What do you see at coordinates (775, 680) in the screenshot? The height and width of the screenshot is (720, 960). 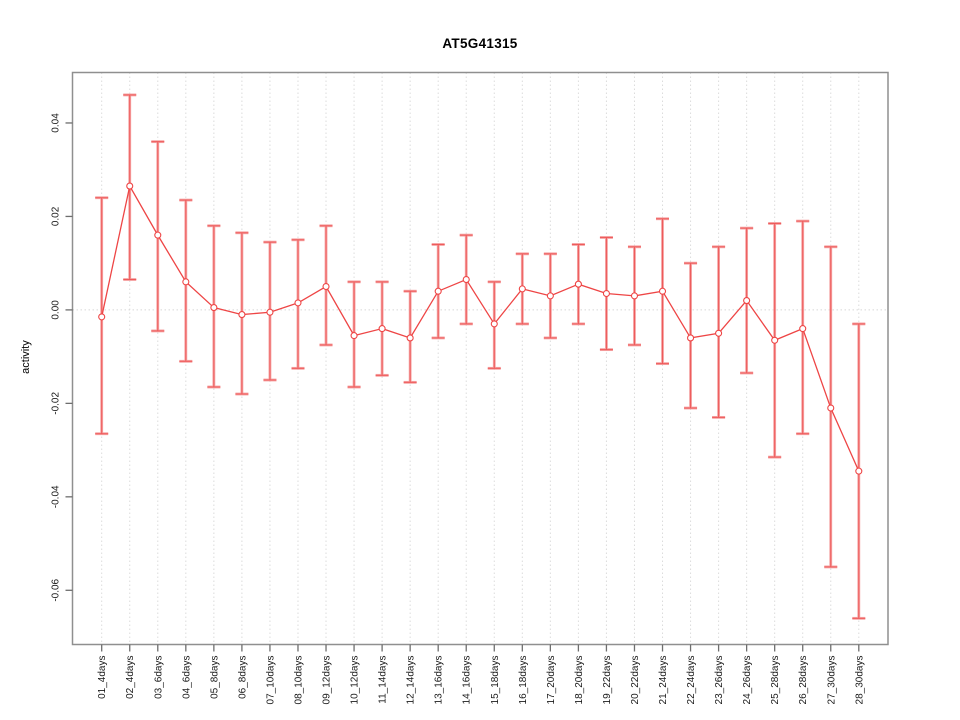 I see `x-tick-label: 25_28days` at bounding box center [775, 680].